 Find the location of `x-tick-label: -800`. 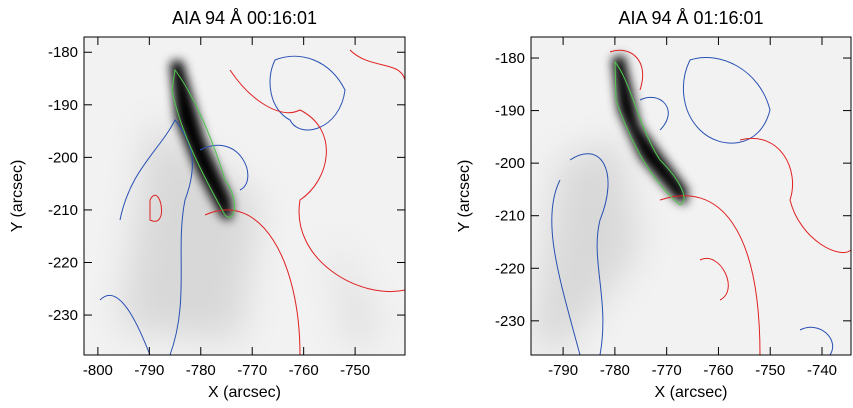

x-tick-label: -800 is located at coordinates (98, 370).